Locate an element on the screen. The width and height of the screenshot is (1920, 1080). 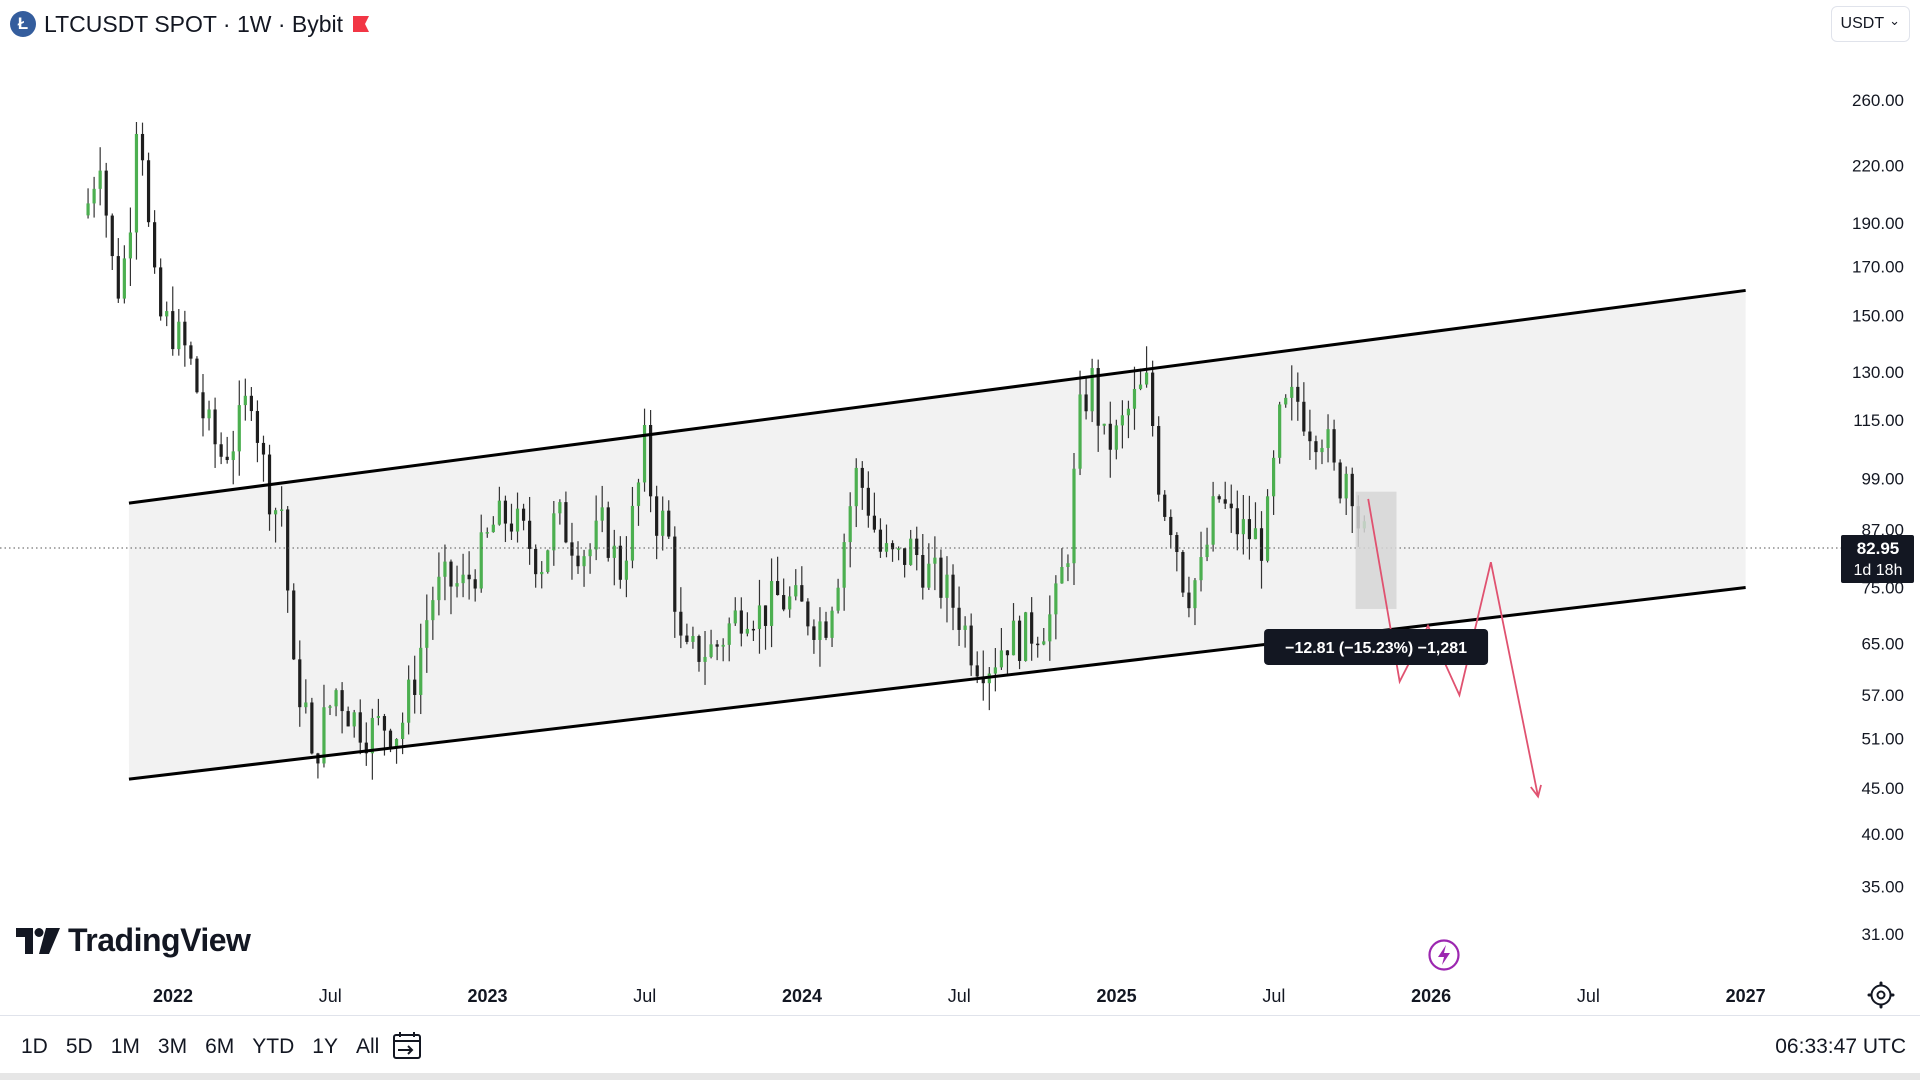
currency-selector: USDT ⌄ is located at coordinates (1870, 24).